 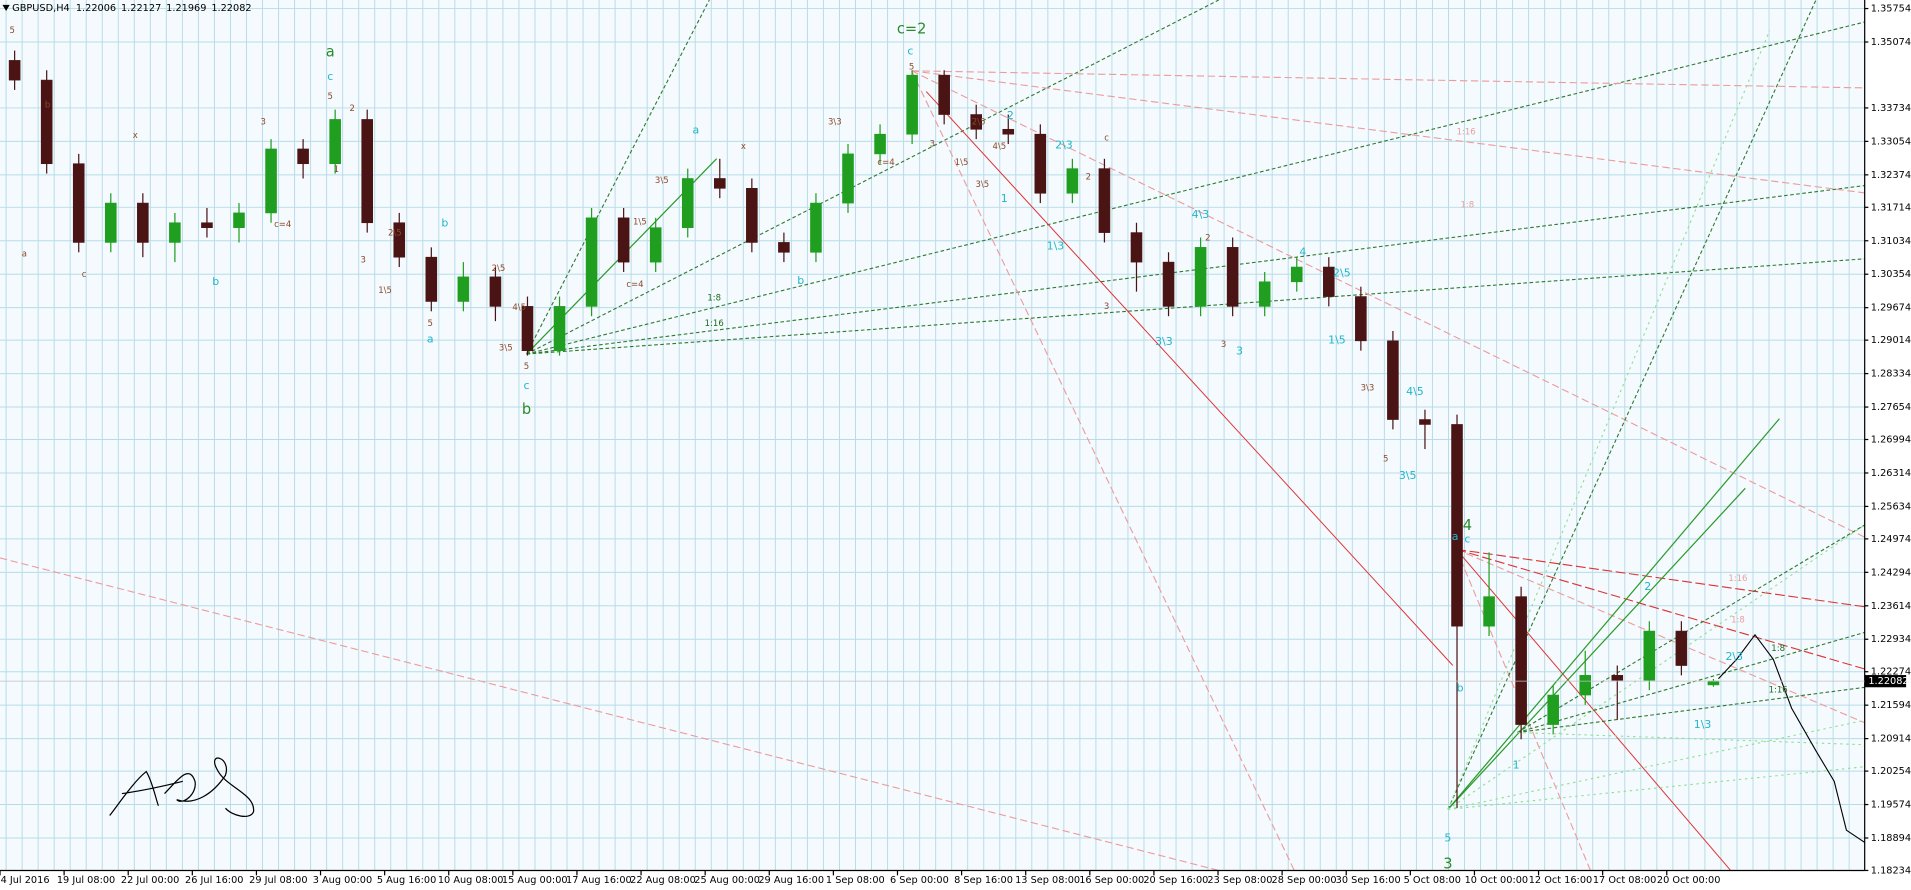 I want to click on wave-label: 5, so click(x=11, y=31).